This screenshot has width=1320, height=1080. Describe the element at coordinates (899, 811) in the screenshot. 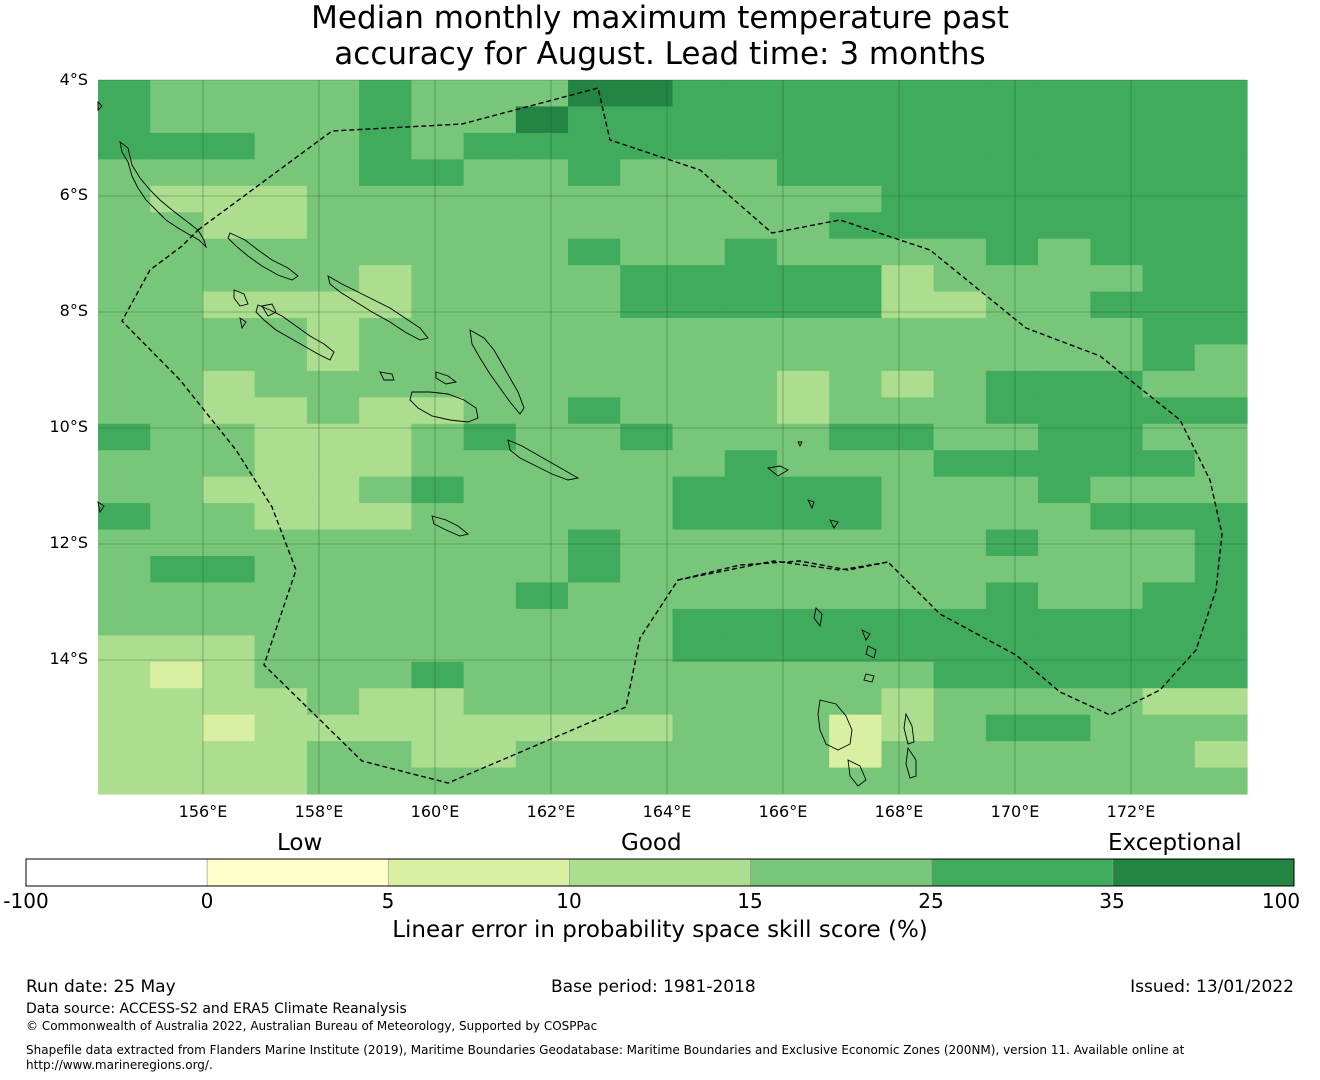

I see `lon-label: 168°E` at that location.